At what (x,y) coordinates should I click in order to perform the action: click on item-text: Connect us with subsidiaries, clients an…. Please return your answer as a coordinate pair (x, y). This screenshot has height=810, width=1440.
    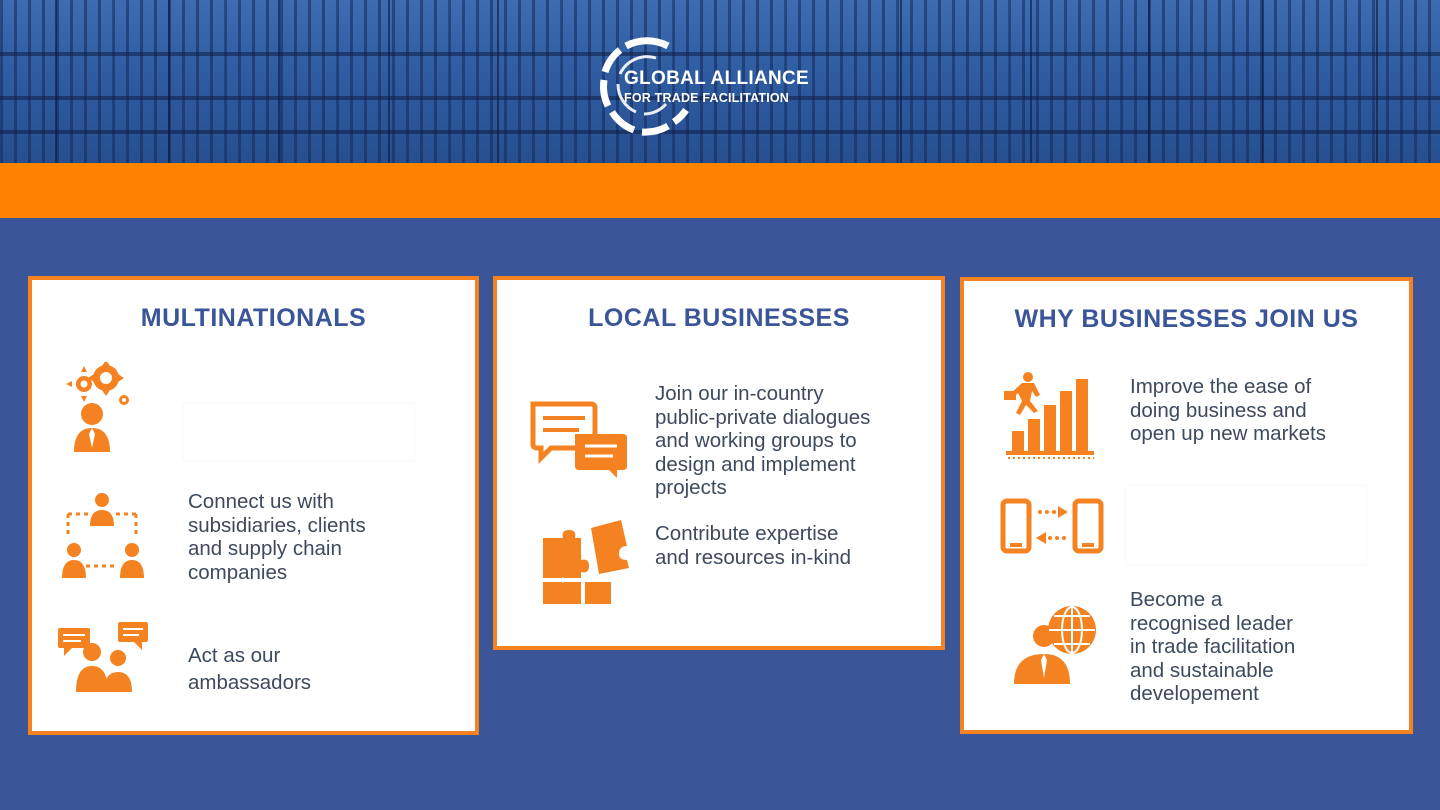
    Looking at the image, I should click on (277, 537).